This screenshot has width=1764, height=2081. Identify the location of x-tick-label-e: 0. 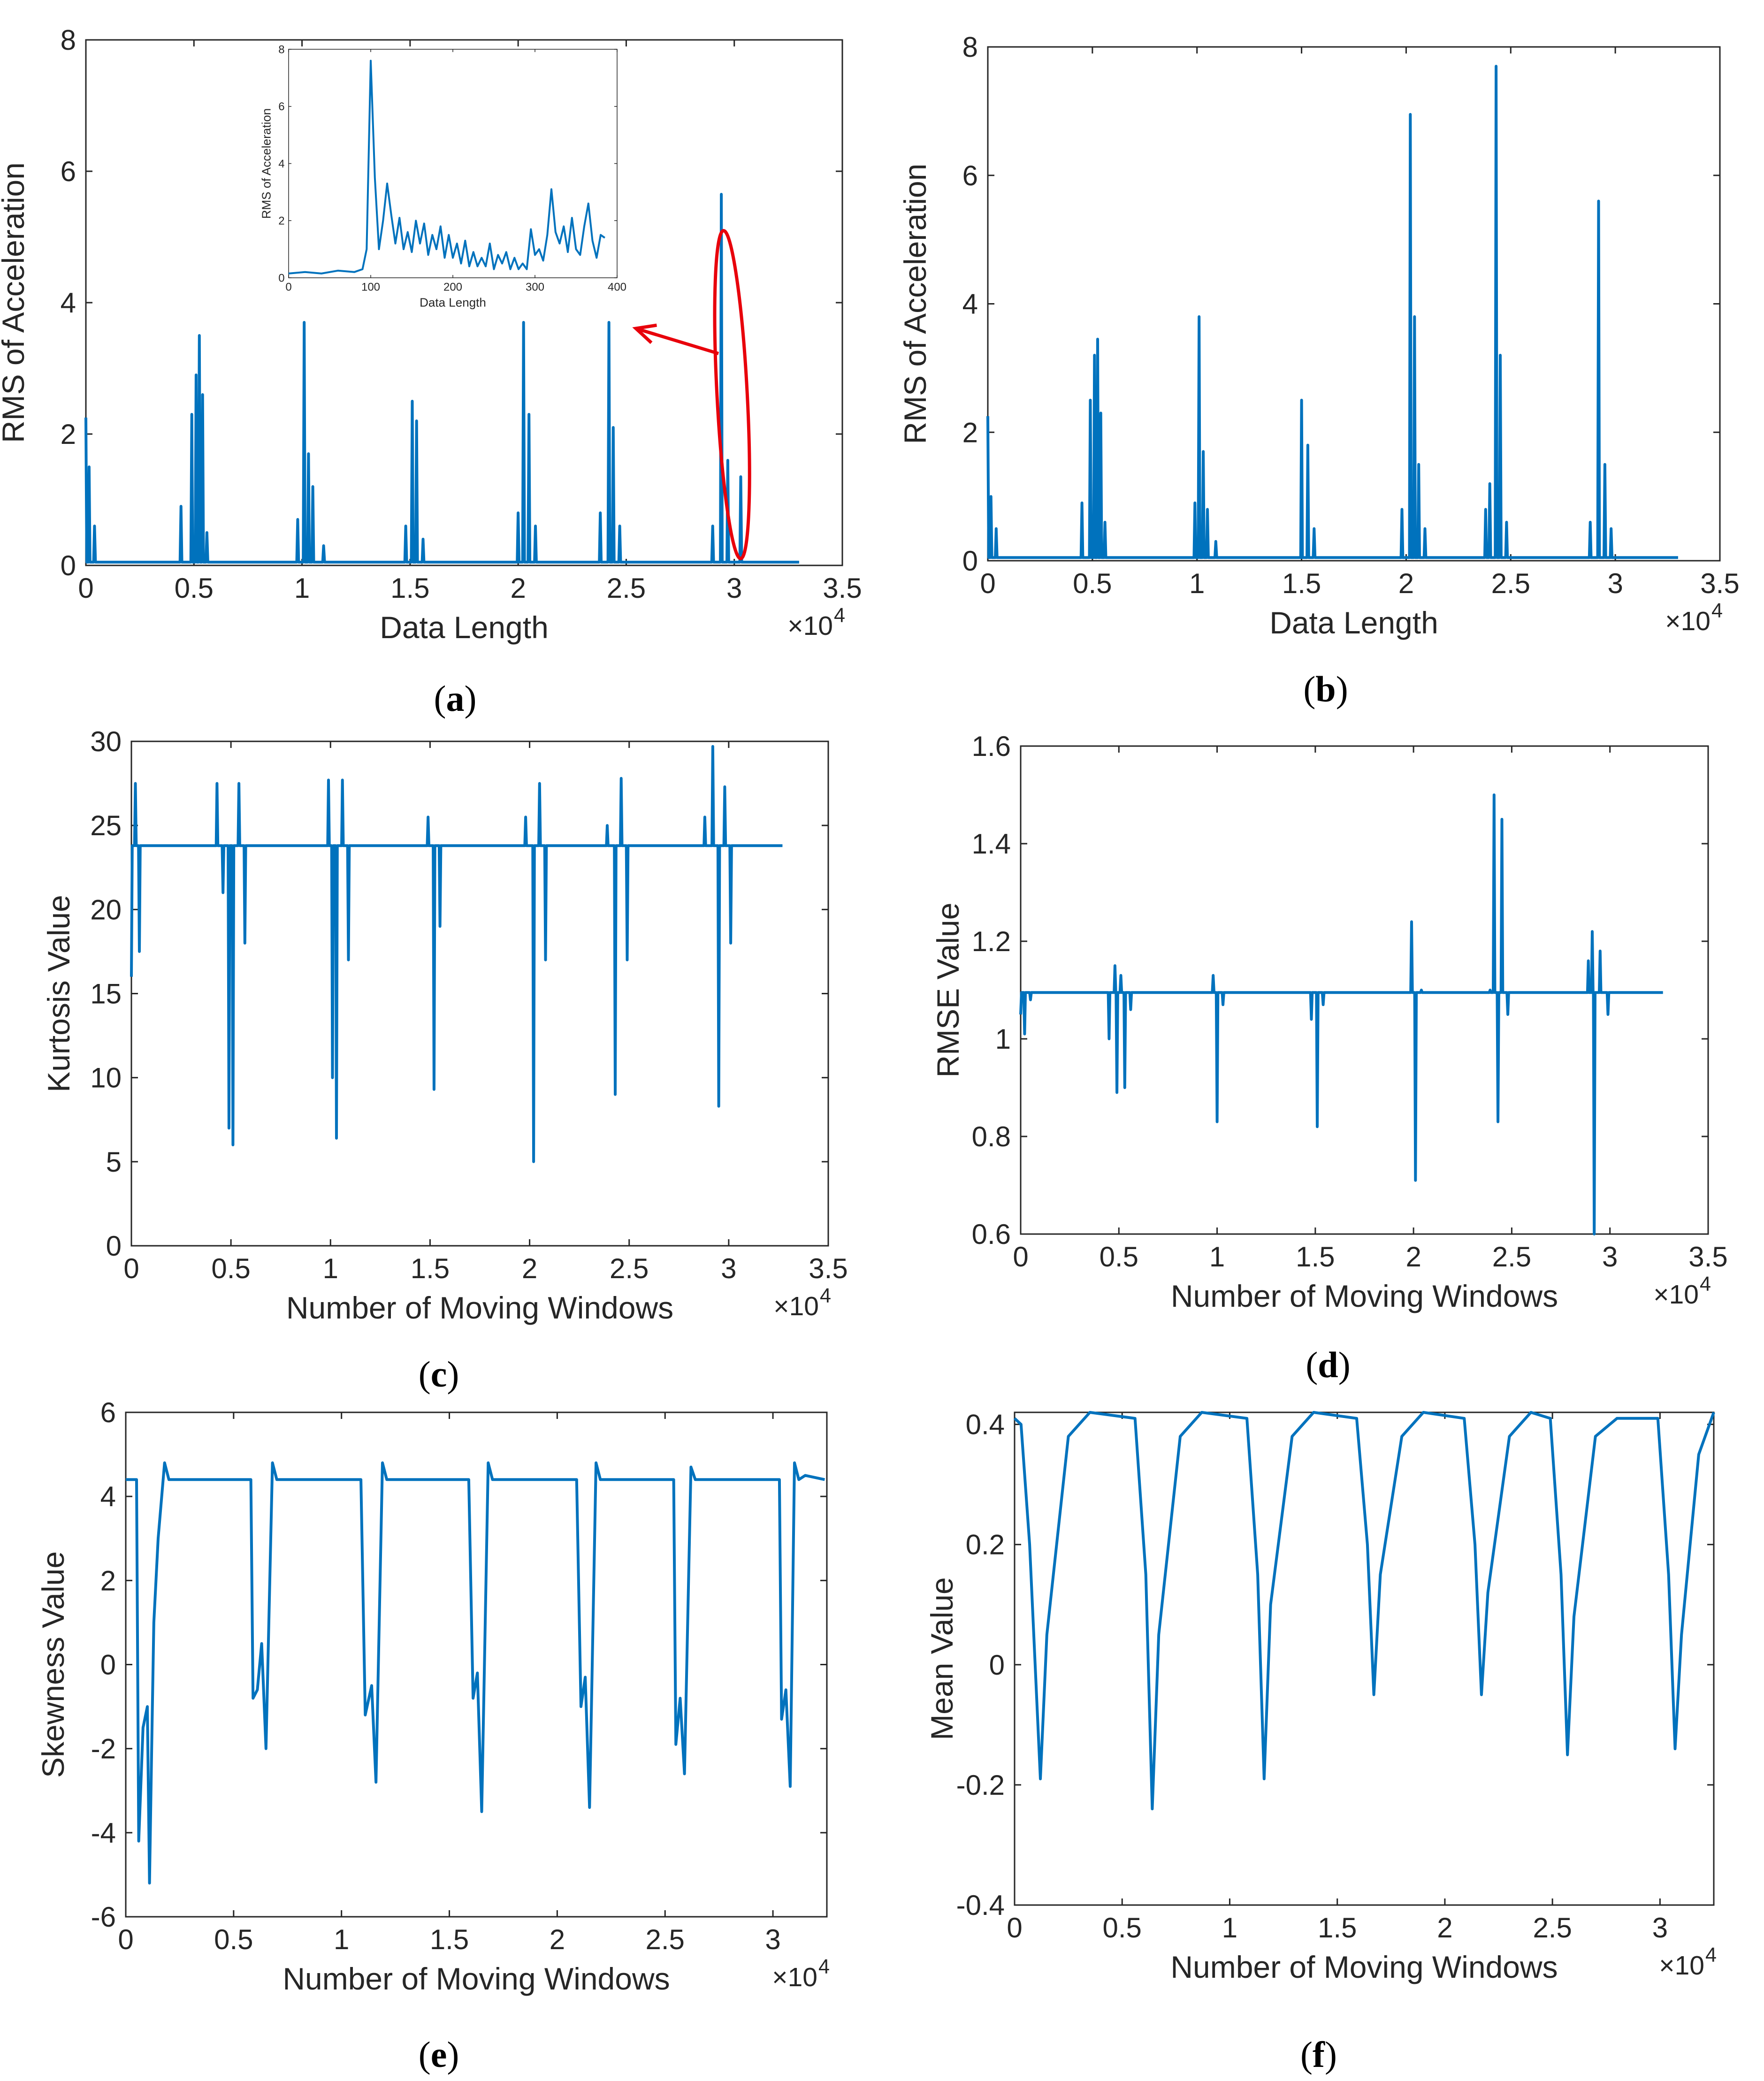
(125, 1939).